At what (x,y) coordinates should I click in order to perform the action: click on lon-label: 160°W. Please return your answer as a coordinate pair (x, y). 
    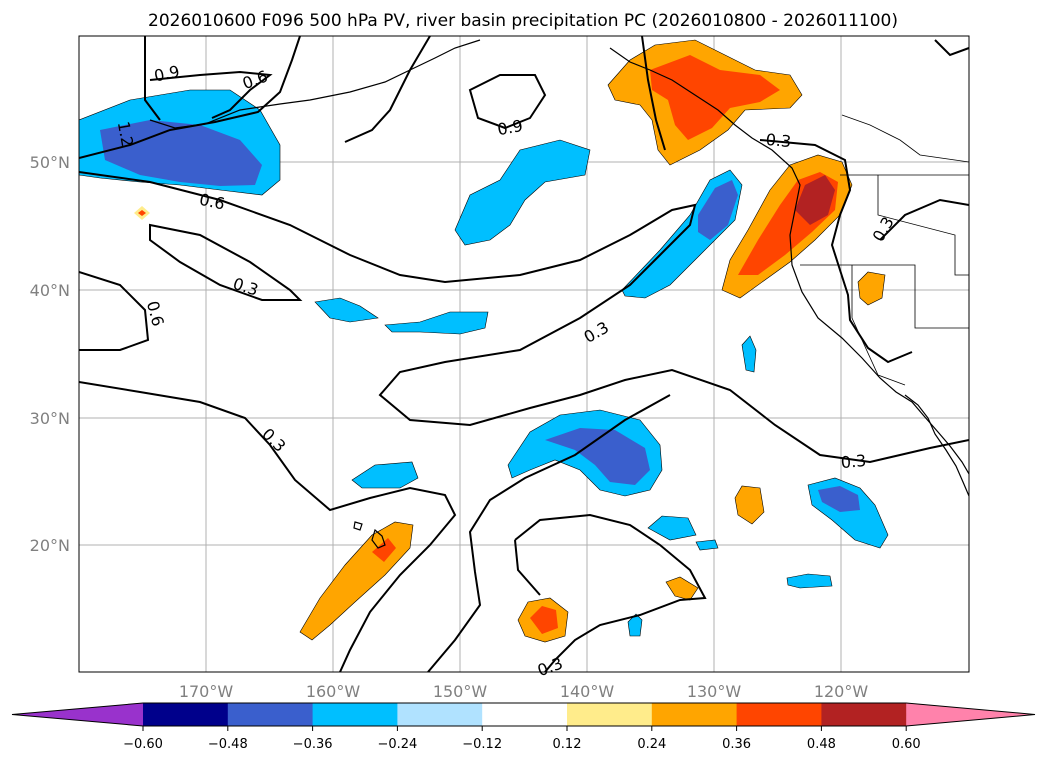
    Looking at the image, I should click on (333, 691).